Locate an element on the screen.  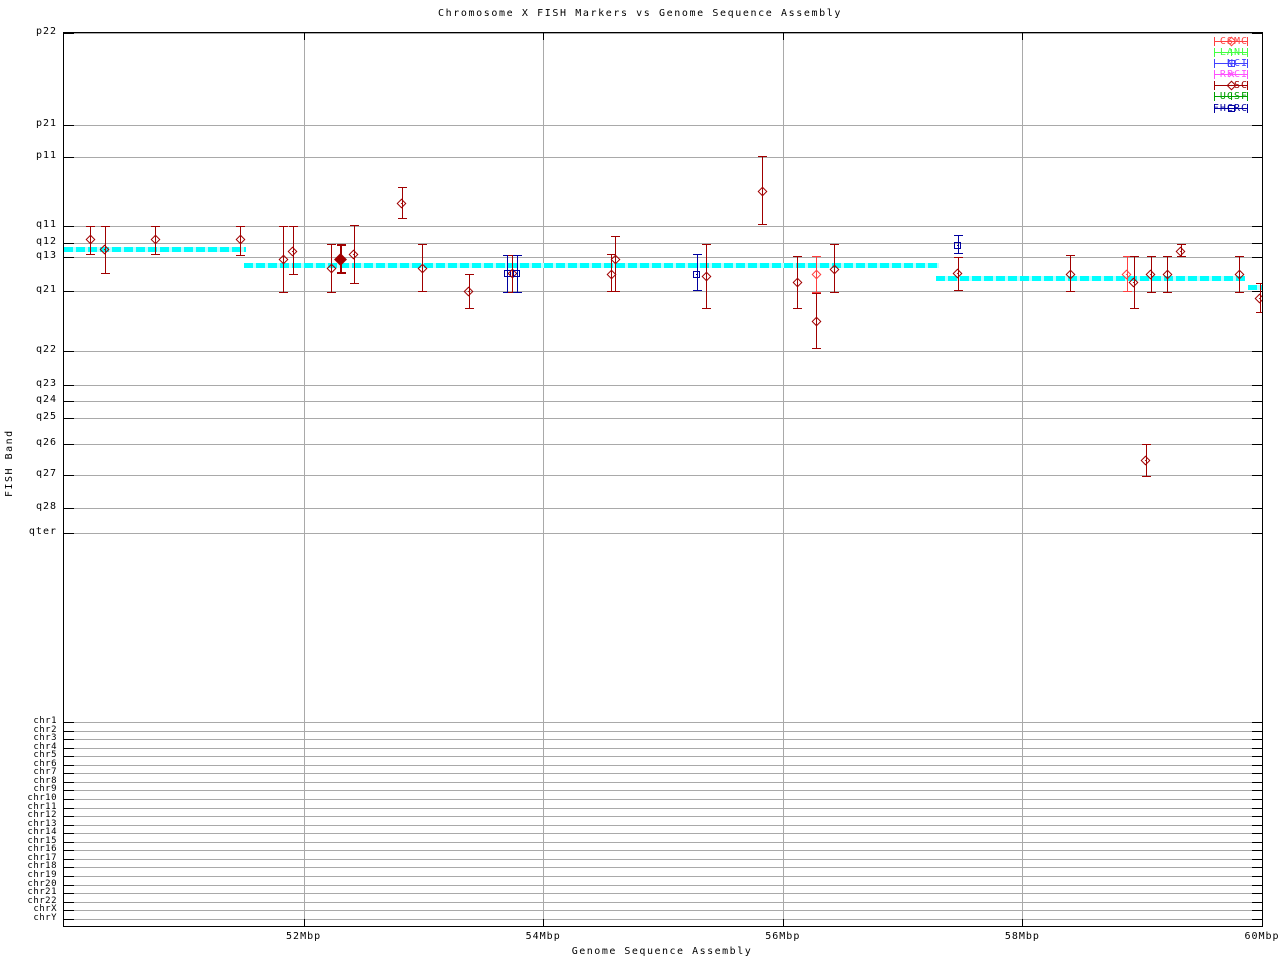
legend-item-csmc: CSMC is located at coordinates (1164, 41).